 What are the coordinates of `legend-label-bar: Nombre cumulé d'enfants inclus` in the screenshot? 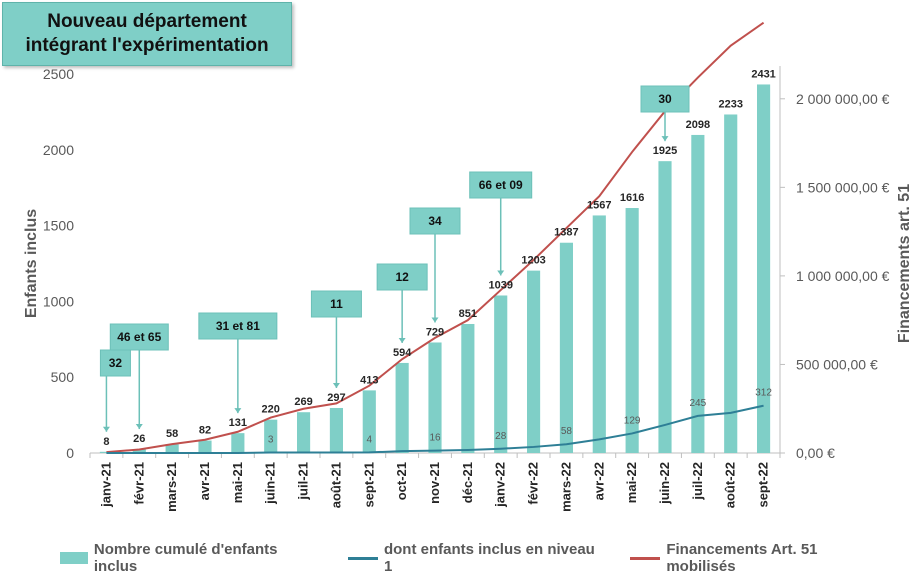 It's located at (185, 558).